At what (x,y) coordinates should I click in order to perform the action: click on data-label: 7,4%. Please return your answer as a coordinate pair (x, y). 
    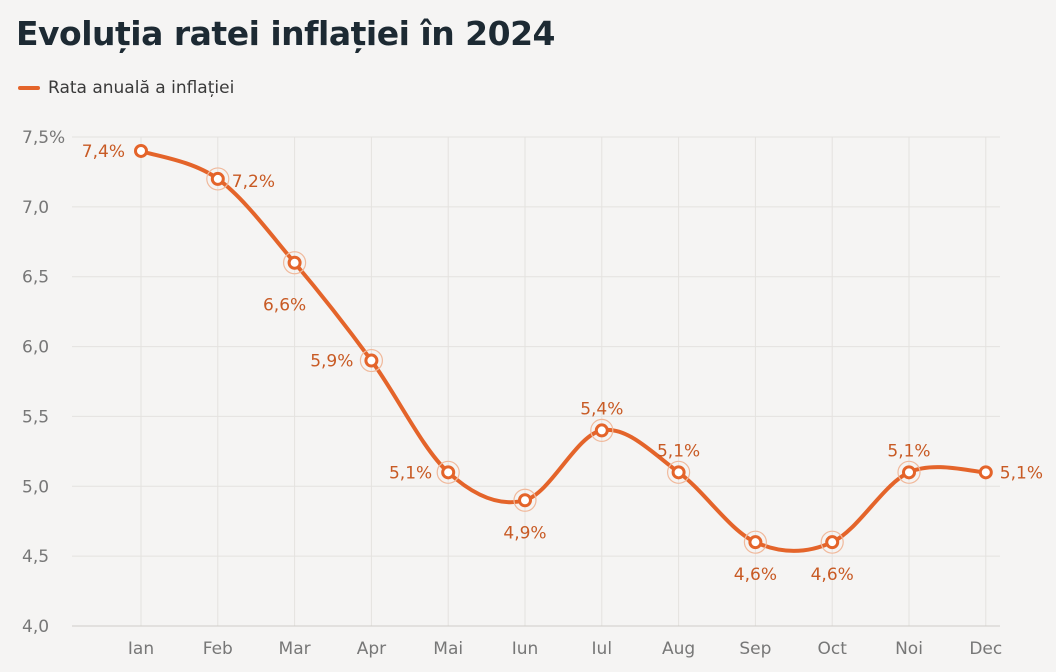
    Looking at the image, I should click on (103, 152).